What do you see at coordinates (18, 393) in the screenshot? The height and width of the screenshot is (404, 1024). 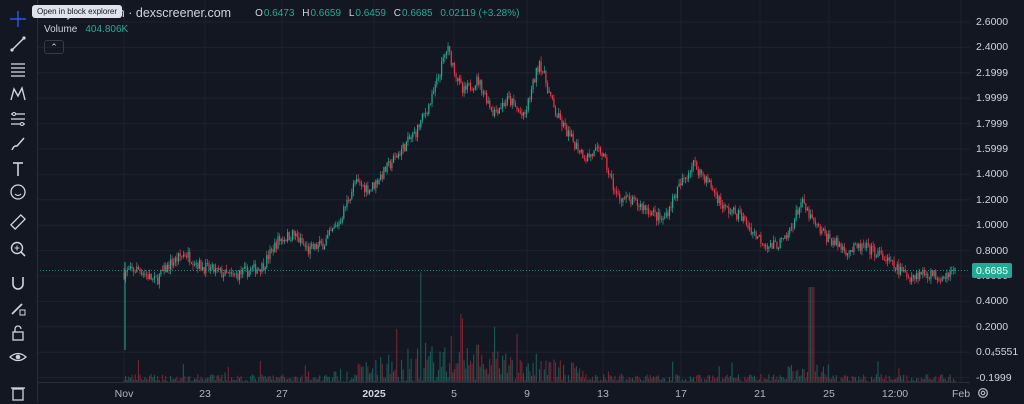 I see `trash-icon` at bounding box center [18, 393].